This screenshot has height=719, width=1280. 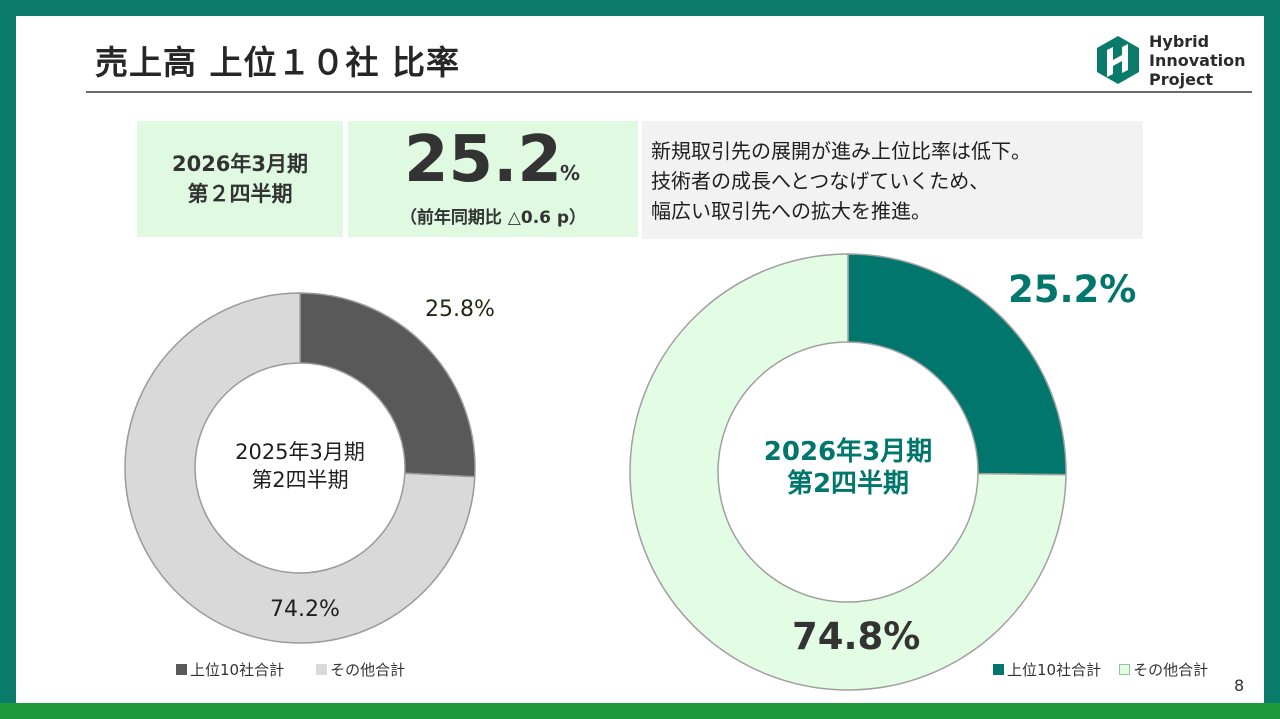 I want to click on donut-2025-center-line-1: 2025年3月期, so click(x=300, y=452).